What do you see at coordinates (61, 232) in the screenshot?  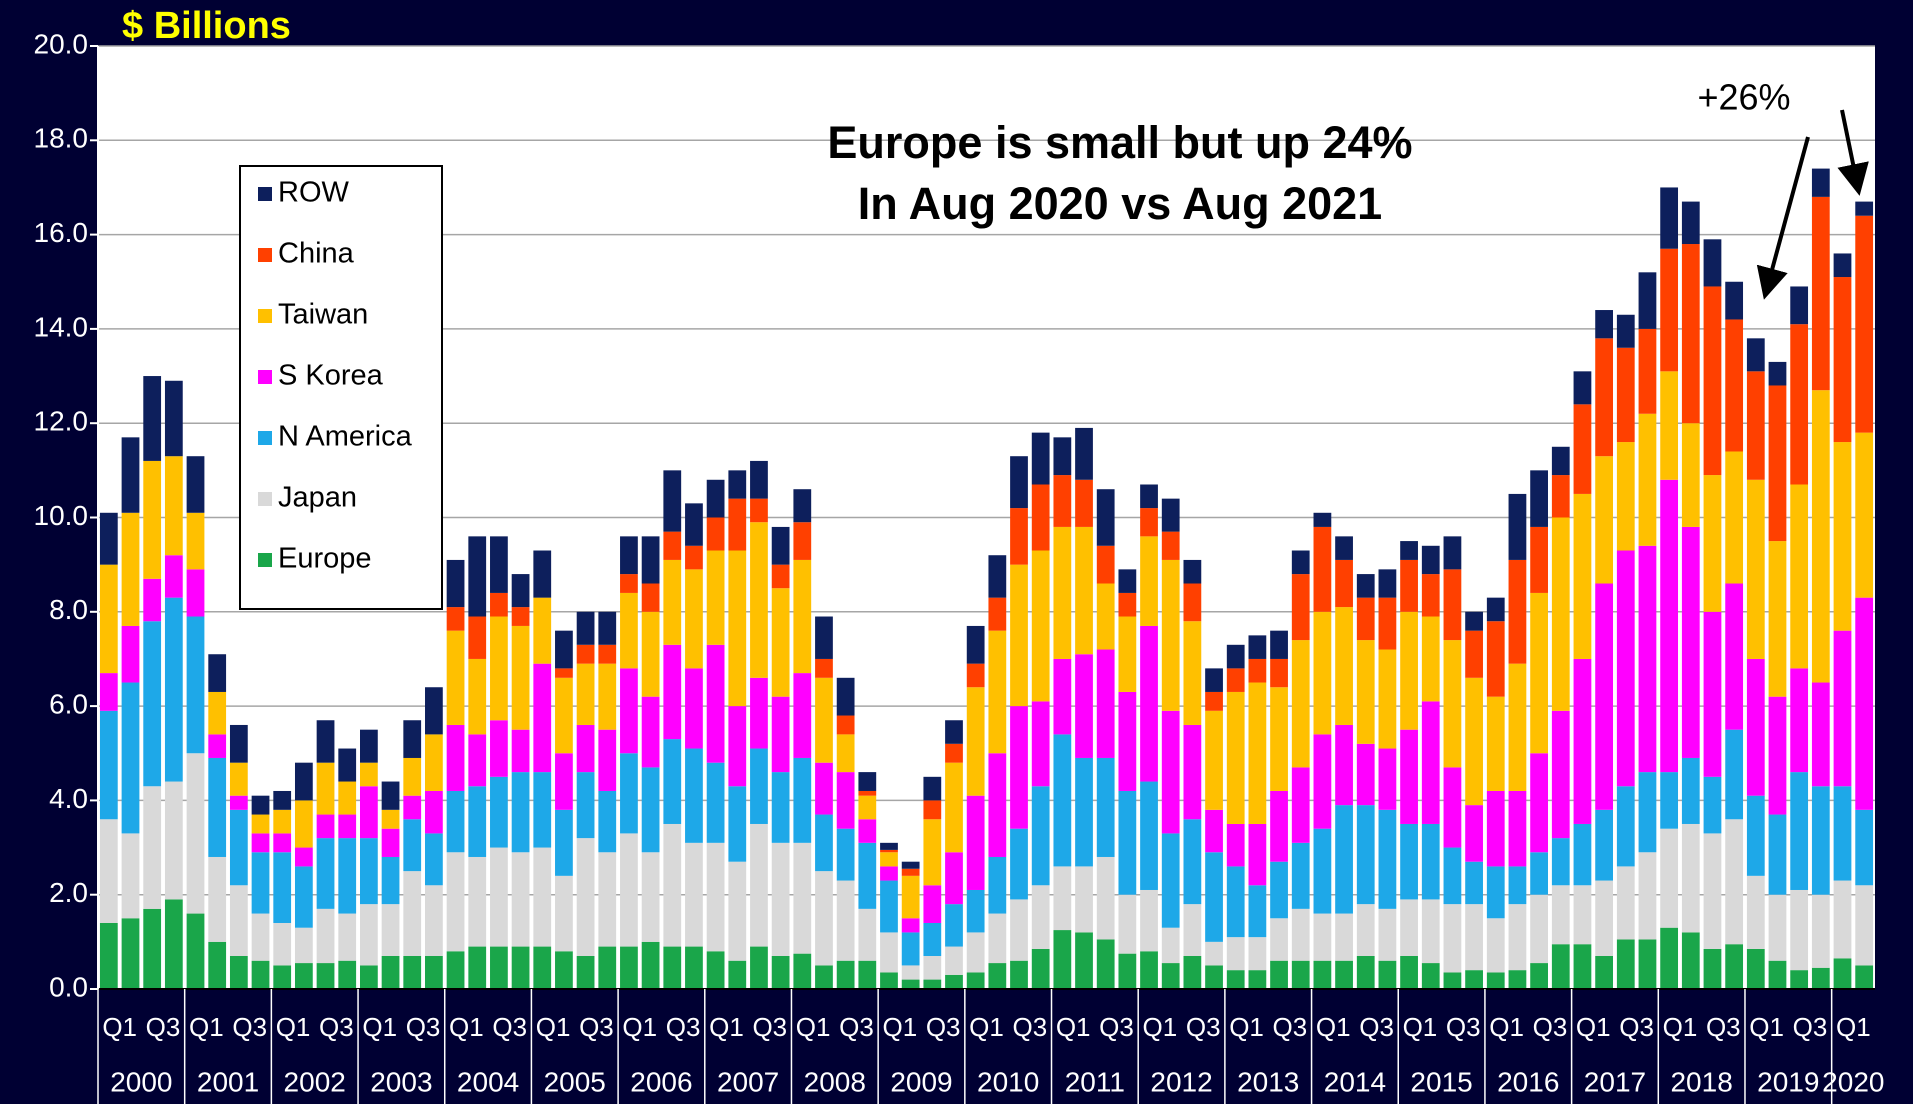 I see `y-tick-label: 16.0` at bounding box center [61, 232].